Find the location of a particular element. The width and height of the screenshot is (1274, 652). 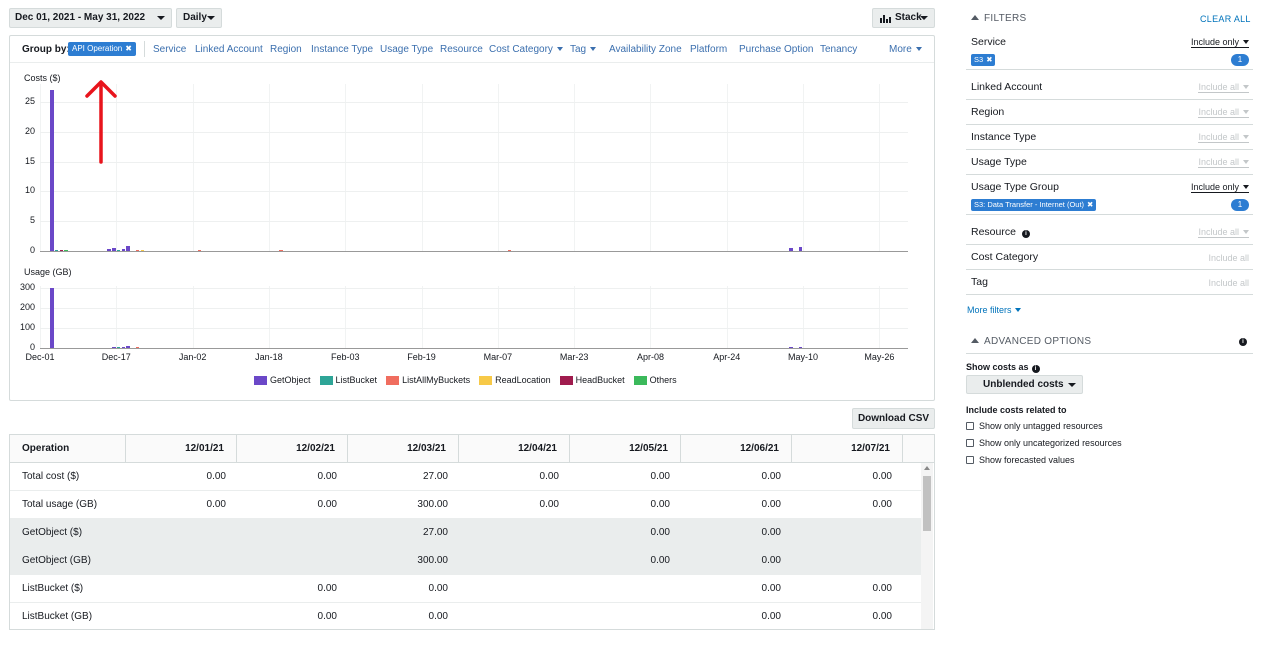

legend-label: ListBucket is located at coordinates (356, 380).